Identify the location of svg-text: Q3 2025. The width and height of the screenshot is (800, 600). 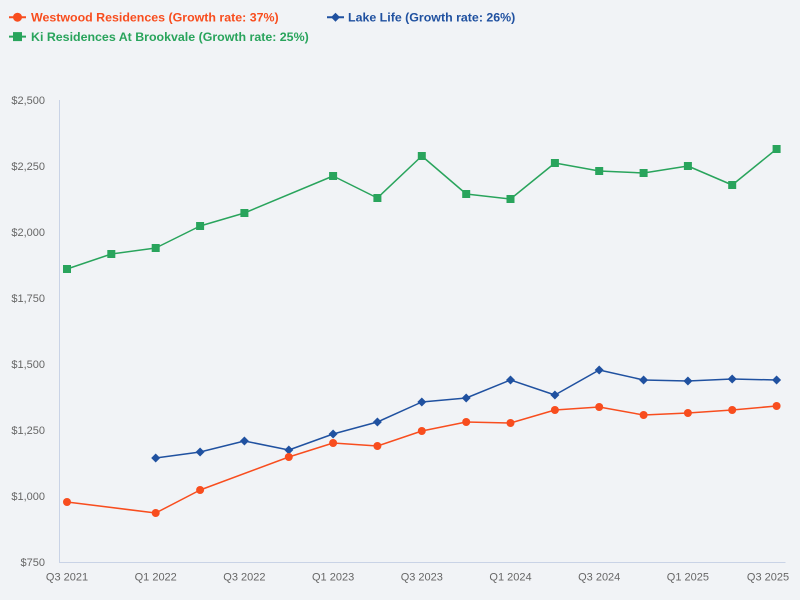
(768, 578).